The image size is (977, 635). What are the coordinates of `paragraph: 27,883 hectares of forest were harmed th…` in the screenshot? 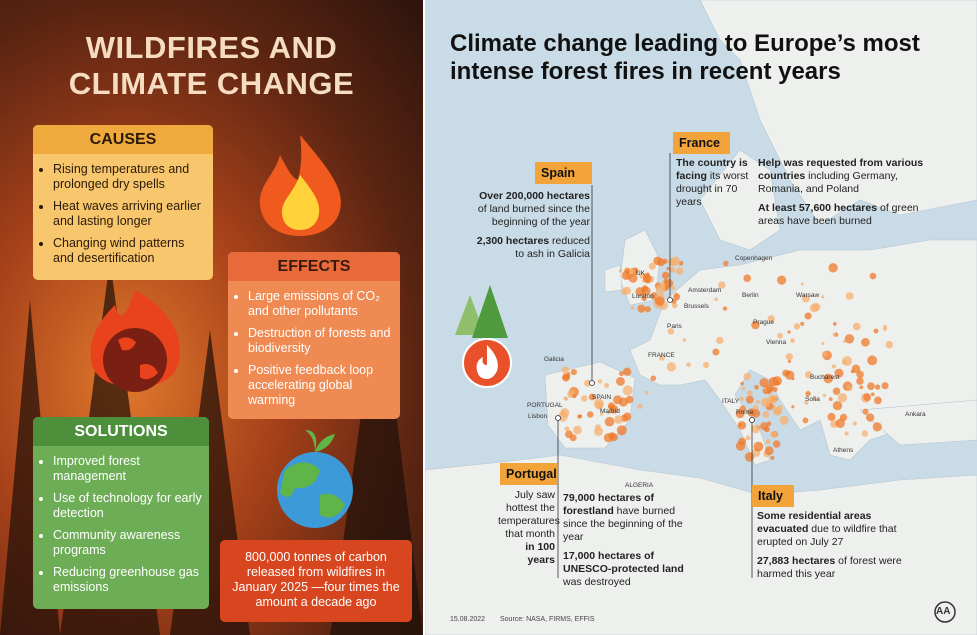 It's located at (836, 568).